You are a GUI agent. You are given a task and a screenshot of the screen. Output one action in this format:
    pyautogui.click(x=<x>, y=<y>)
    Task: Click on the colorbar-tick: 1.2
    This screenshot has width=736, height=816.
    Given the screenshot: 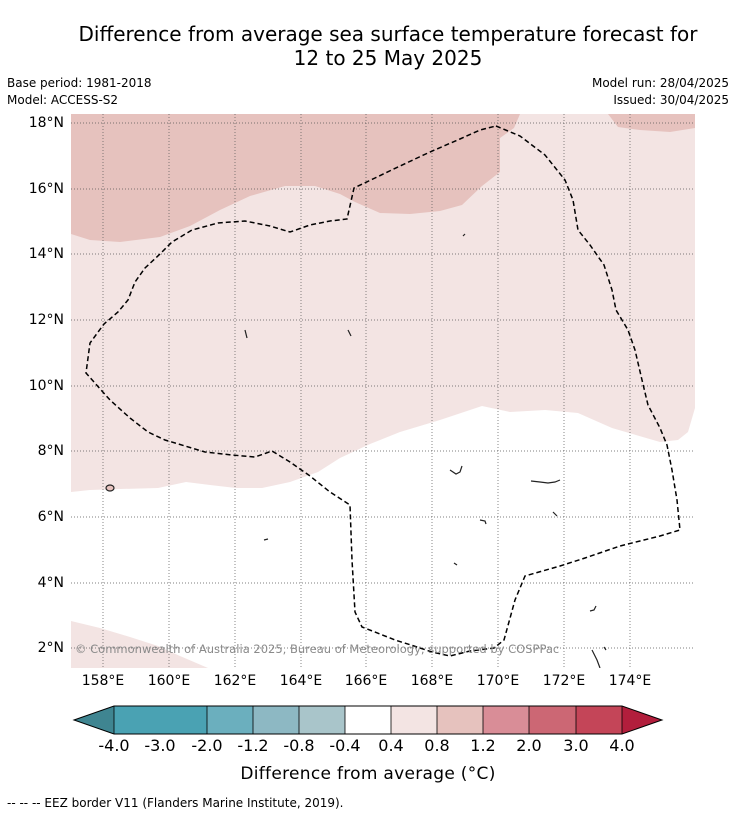 What is the action you would take?
    pyautogui.click(x=483, y=745)
    